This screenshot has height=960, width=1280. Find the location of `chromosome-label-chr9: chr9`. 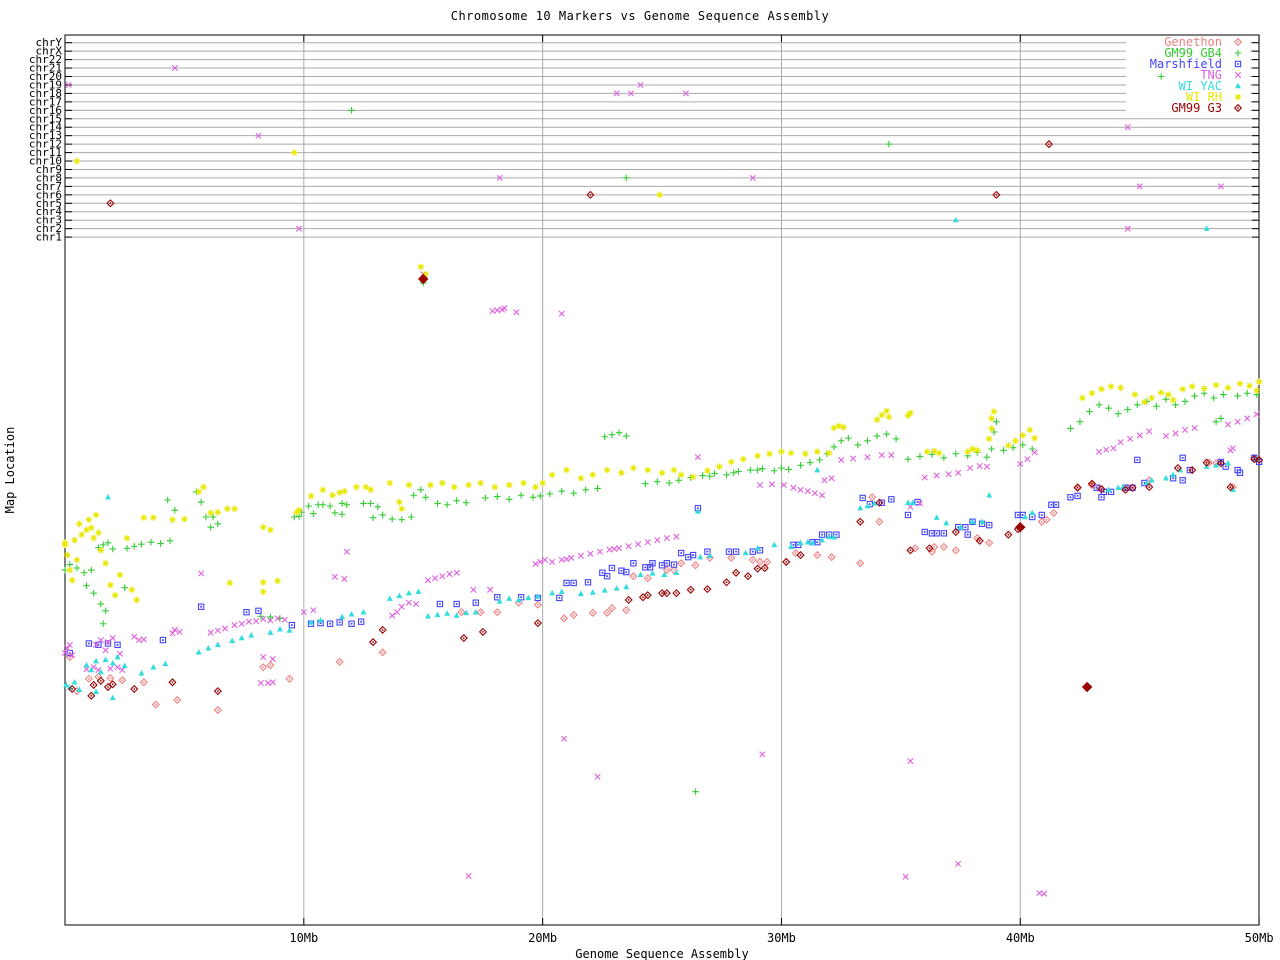

chromosome-label-chr9: chr9 is located at coordinates (49, 169).